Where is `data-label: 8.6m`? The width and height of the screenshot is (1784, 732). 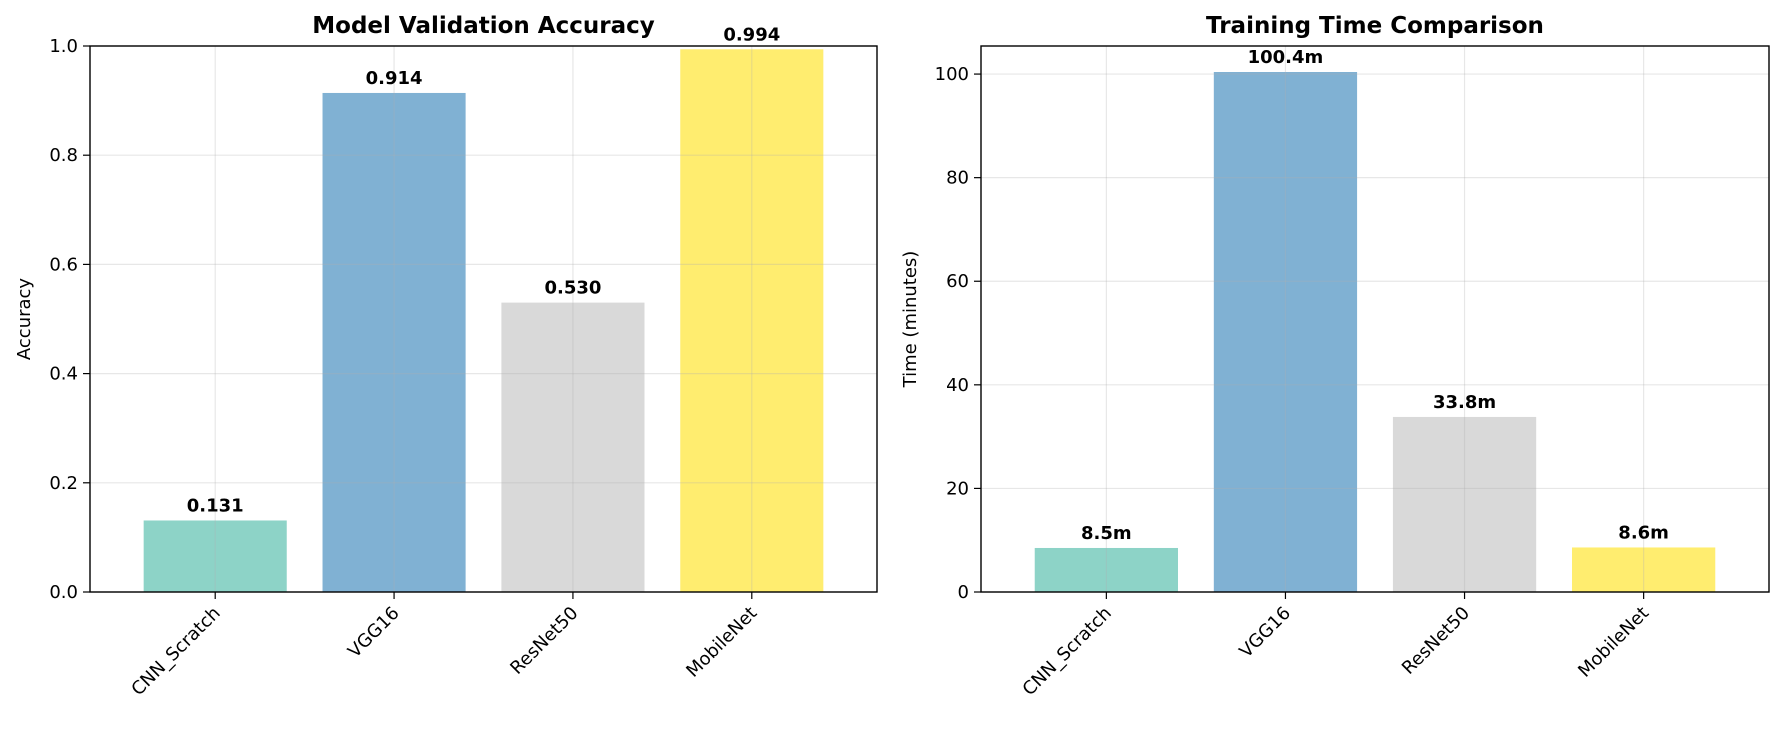
data-label: 8.6m is located at coordinates (1643, 532).